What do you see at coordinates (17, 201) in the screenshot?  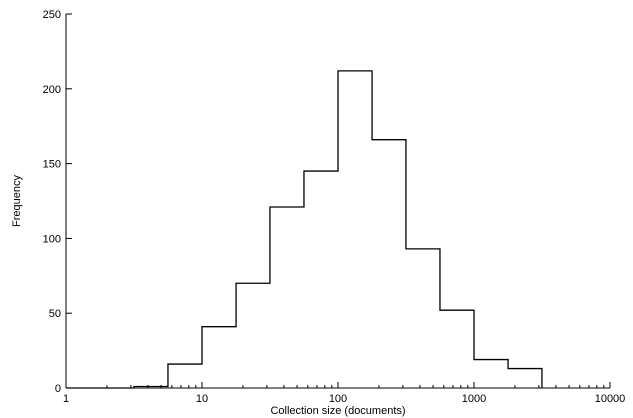 I see `y-axis-title: Frequency` at bounding box center [17, 201].